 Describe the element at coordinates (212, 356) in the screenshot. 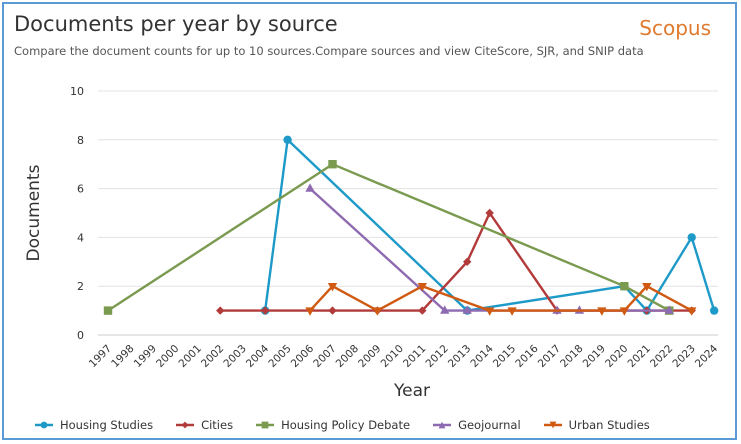

I see `x-tick-label: 2002` at that location.